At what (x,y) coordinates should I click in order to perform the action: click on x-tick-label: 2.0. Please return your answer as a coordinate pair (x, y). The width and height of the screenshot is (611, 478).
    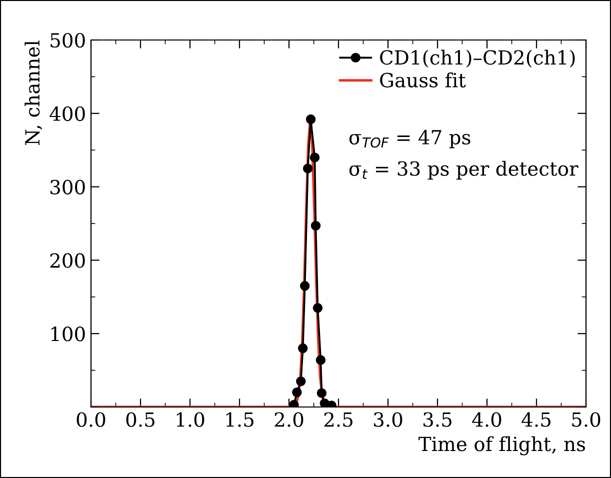
    Looking at the image, I should click on (289, 419).